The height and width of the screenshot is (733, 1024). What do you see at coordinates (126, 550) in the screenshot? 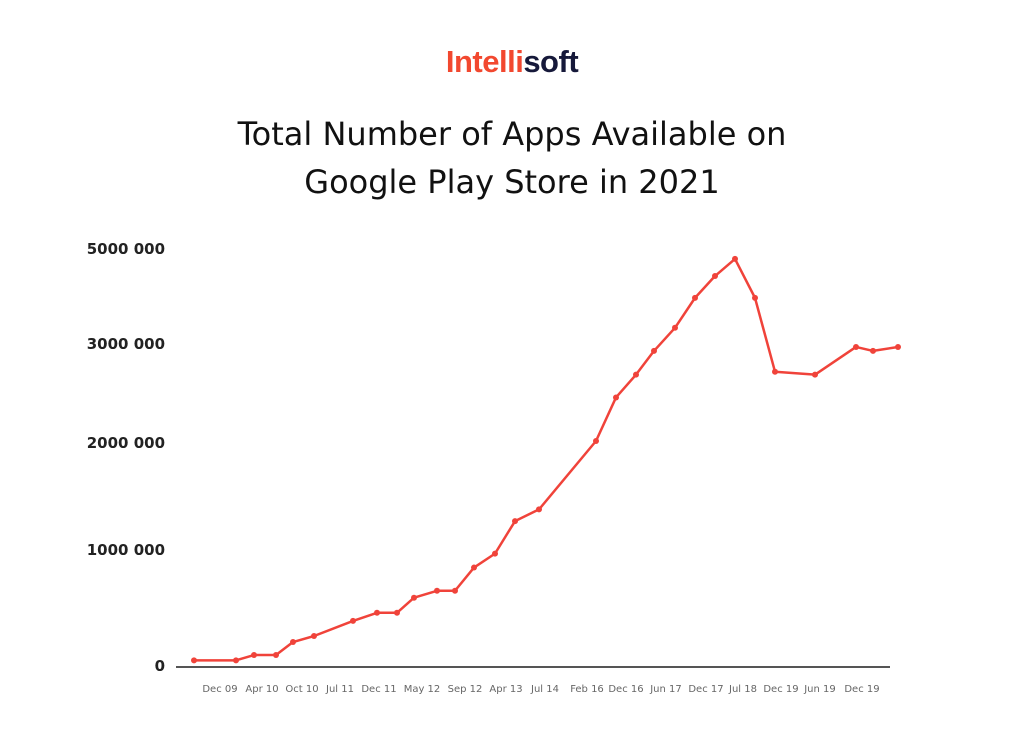
I see `y-tick-label: 1000 000` at bounding box center [126, 550].